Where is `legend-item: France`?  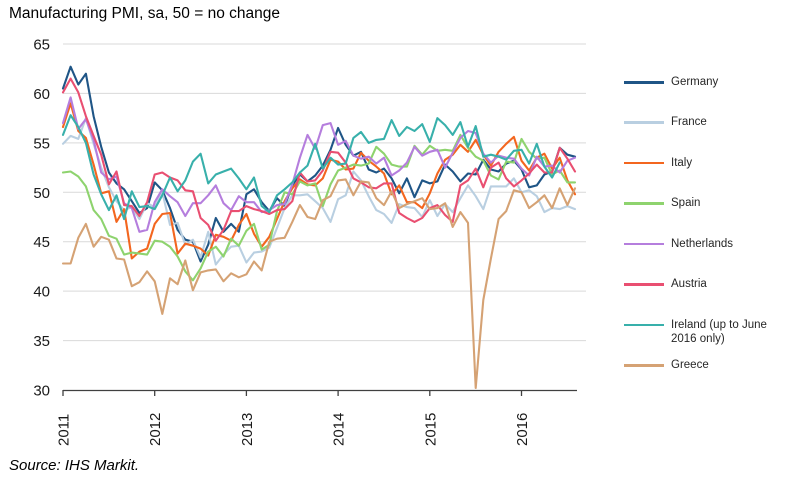
legend-item: France is located at coordinates (699, 122).